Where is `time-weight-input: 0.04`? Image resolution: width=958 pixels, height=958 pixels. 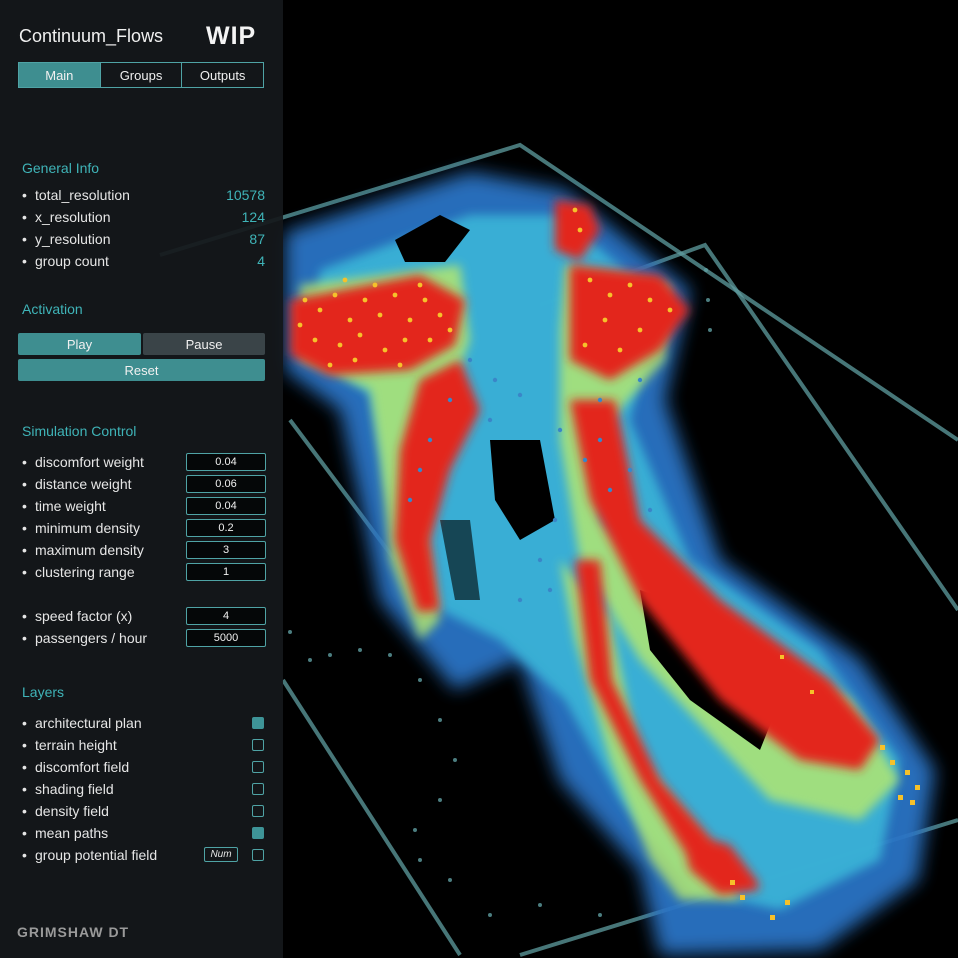 time-weight-input: 0.04 is located at coordinates (226, 506).